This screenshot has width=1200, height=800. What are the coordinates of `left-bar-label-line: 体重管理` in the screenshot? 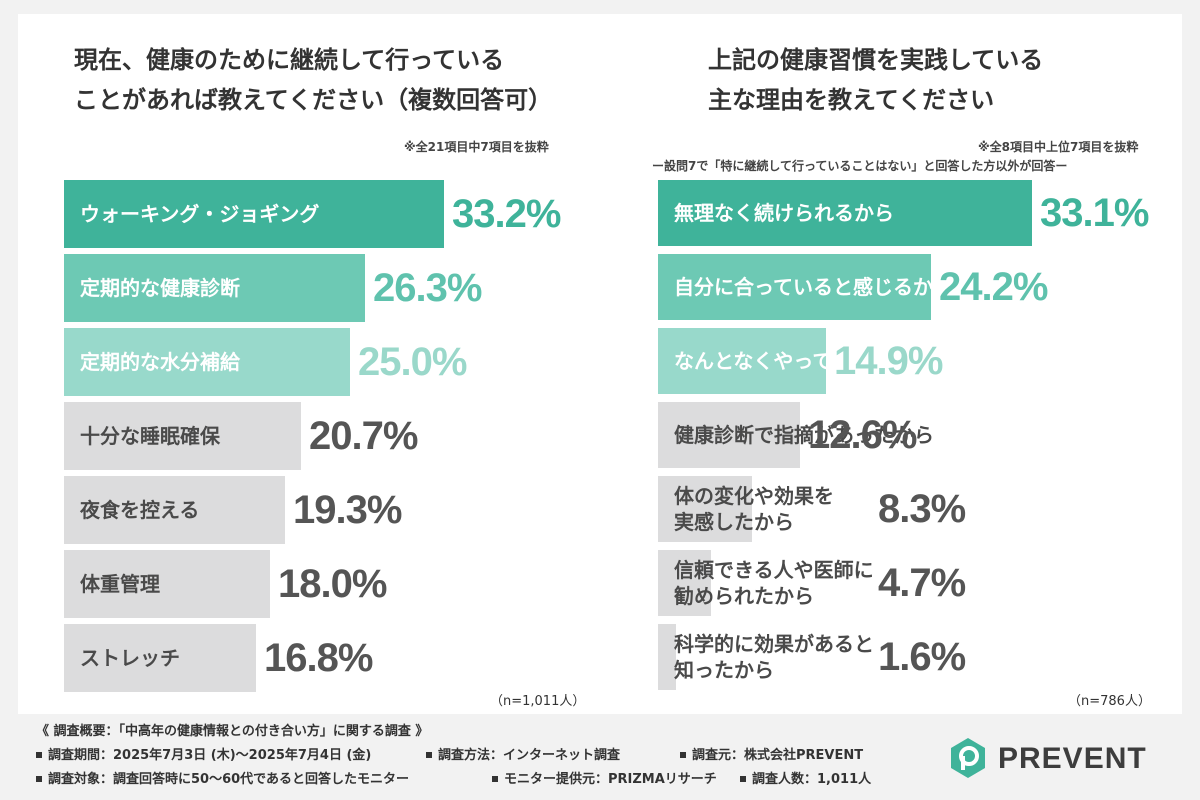 It's located at (120, 584).